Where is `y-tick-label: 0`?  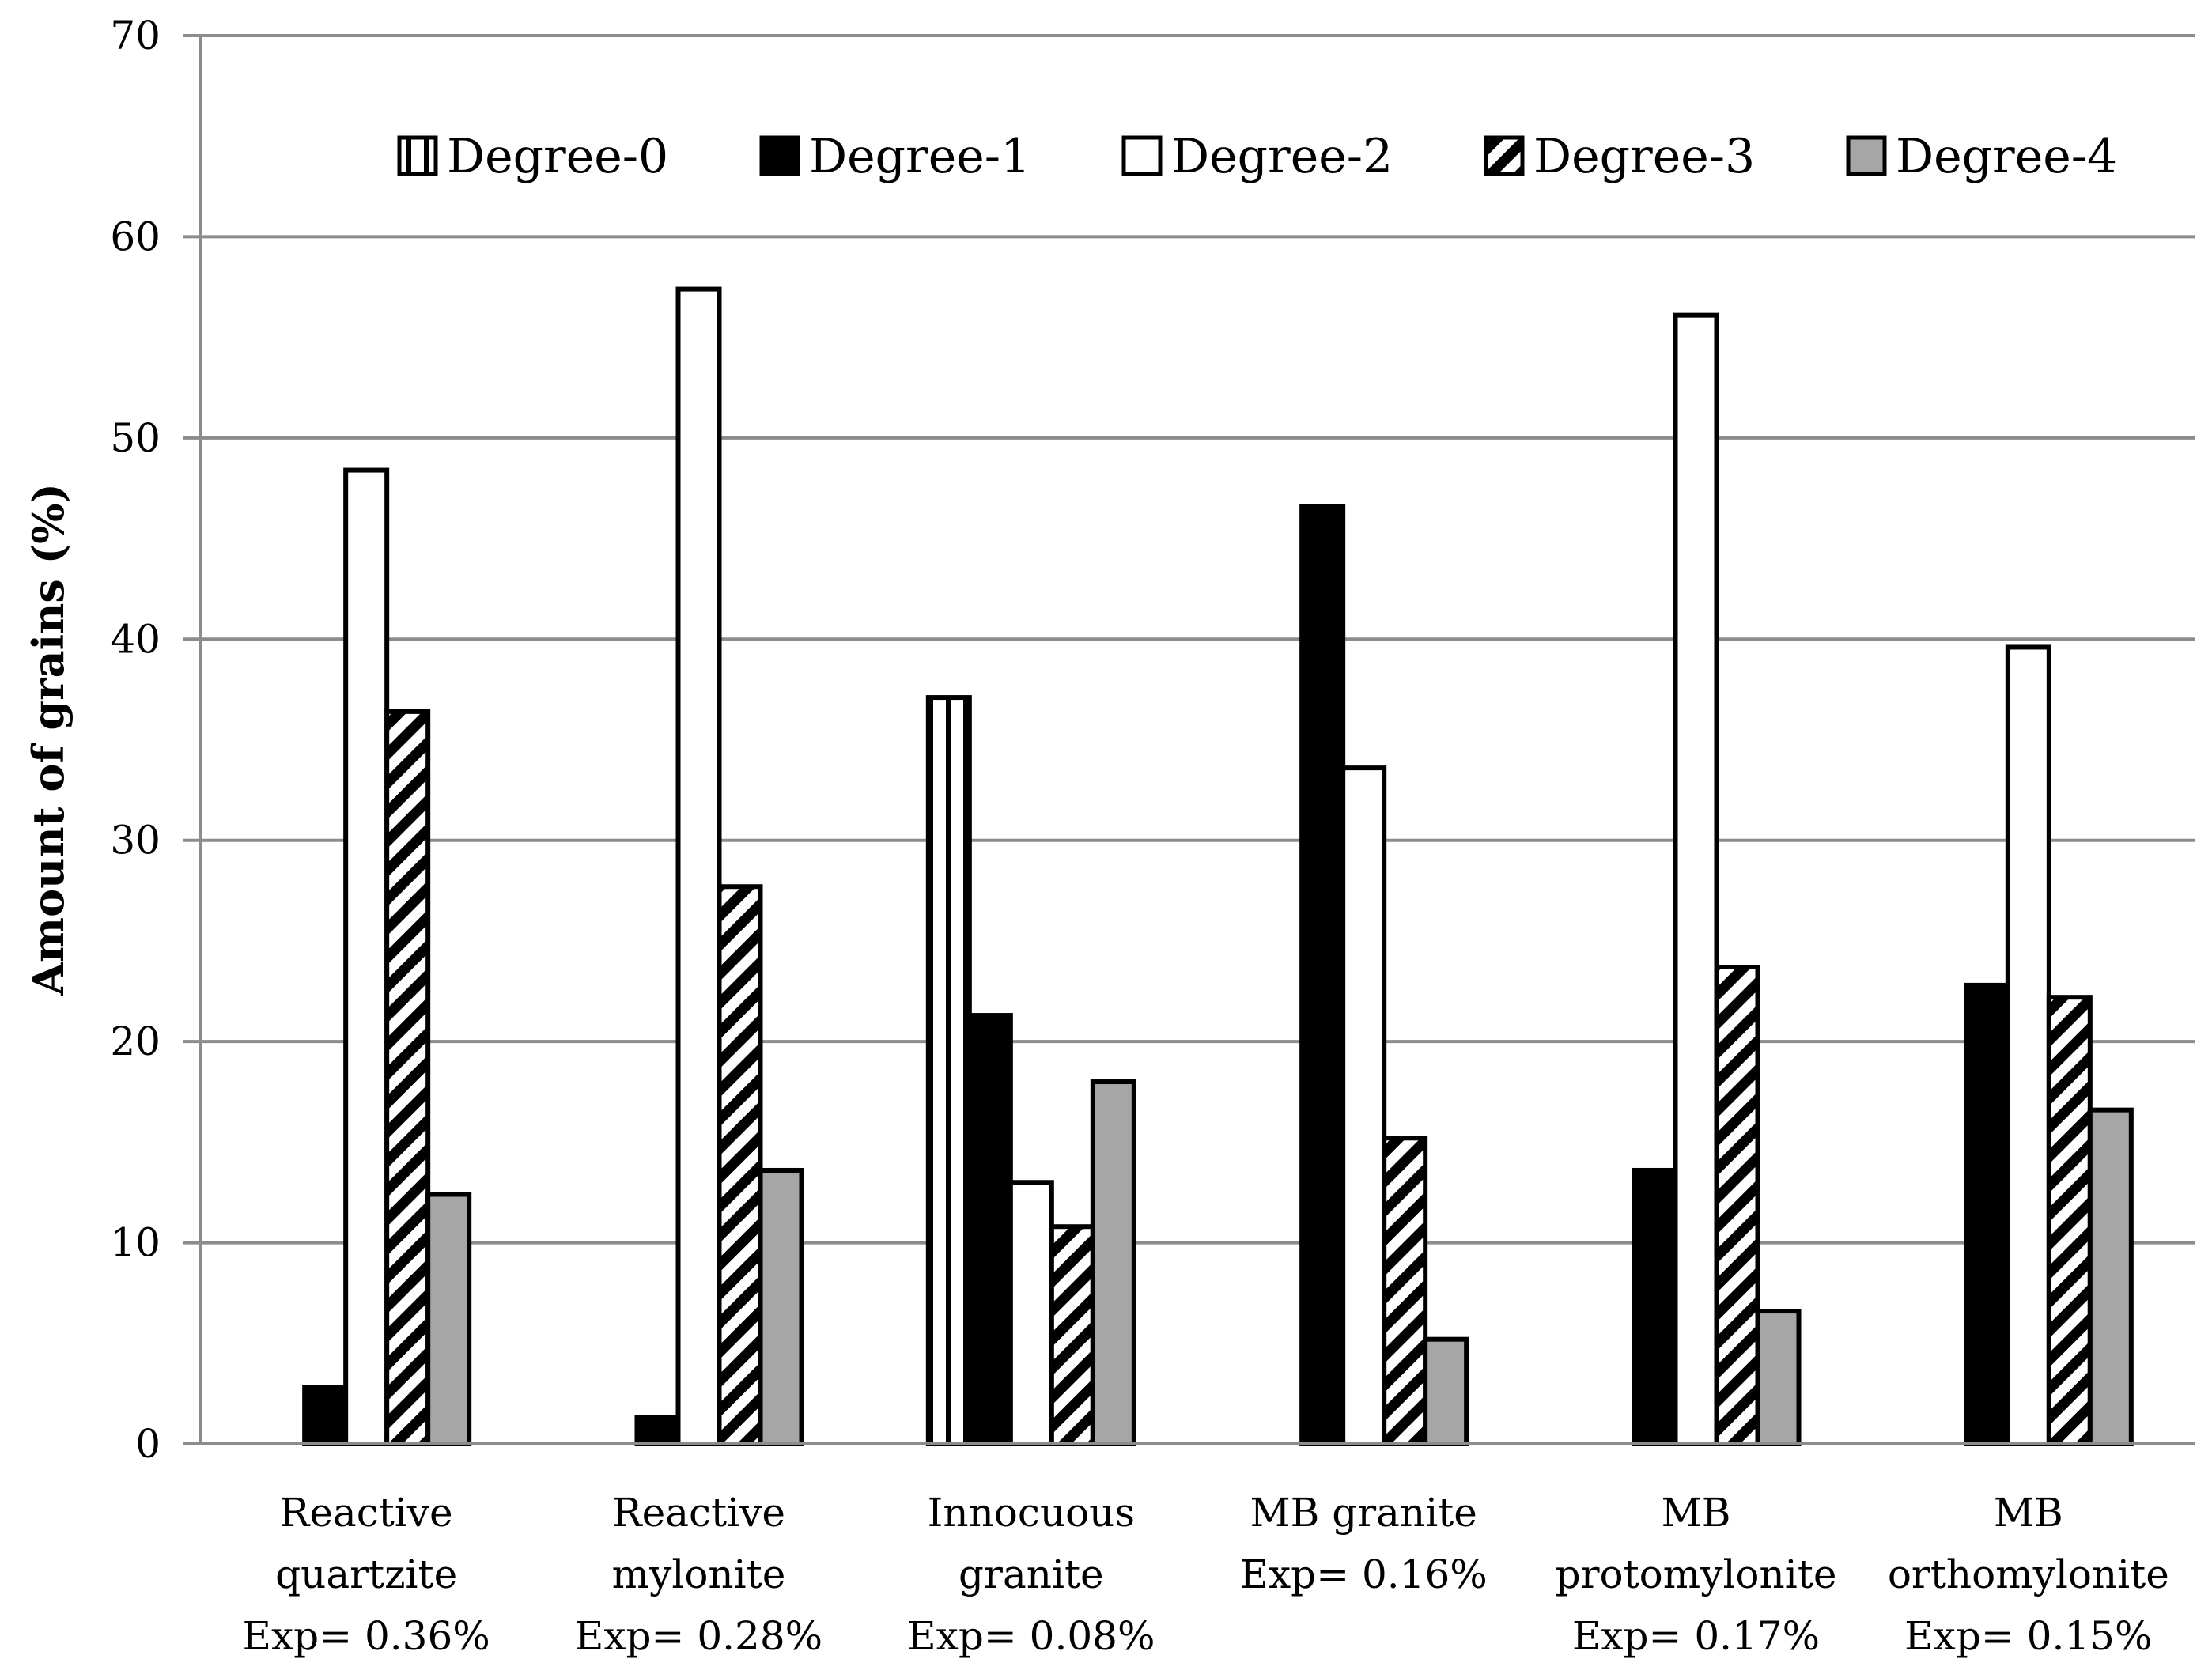 y-tick-label: 0 is located at coordinates (148, 1444).